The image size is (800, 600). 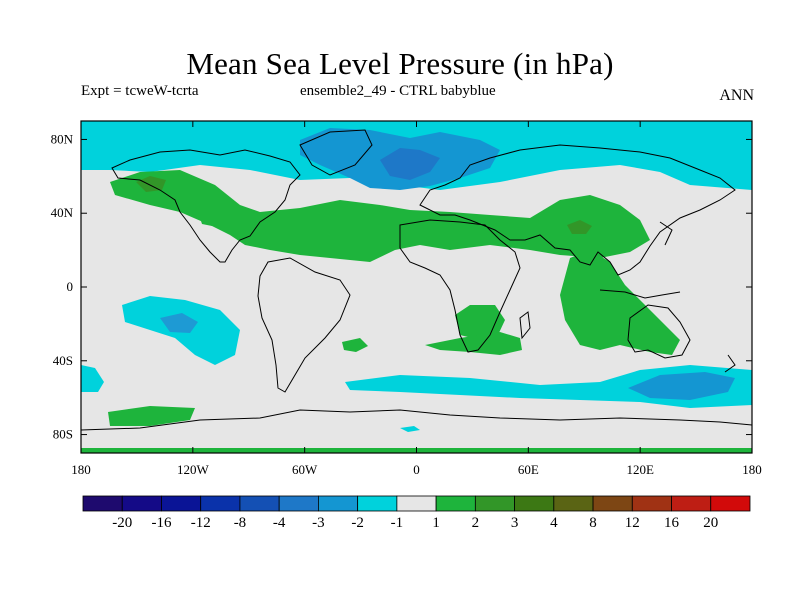 What do you see at coordinates (304, 325) in the screenshot?
I see `south-america-coast` at bounding box center [304, 325].